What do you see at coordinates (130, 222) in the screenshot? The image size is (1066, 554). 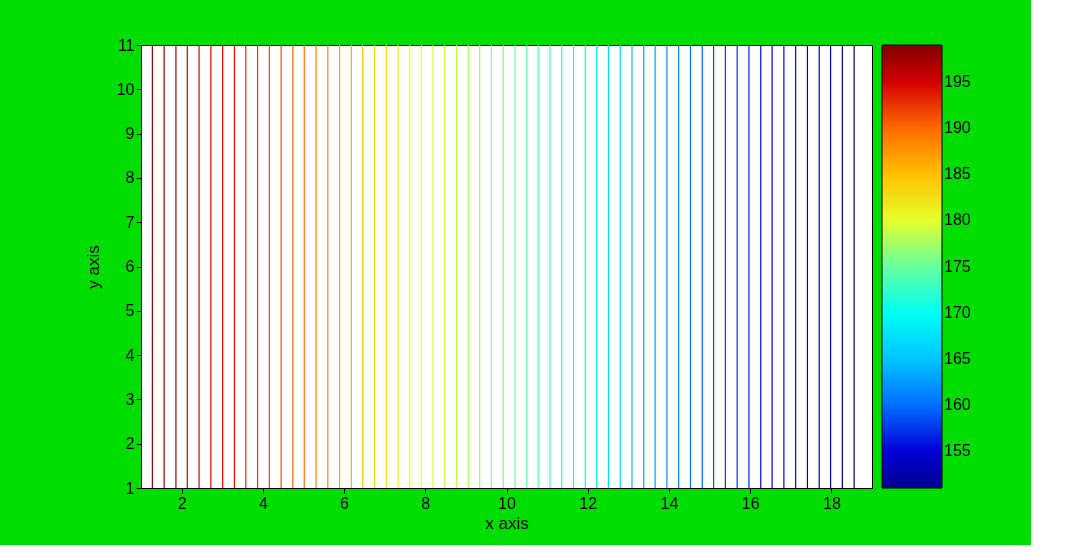 I see `y-tick-label: 7` at bounding box center [130, 222].